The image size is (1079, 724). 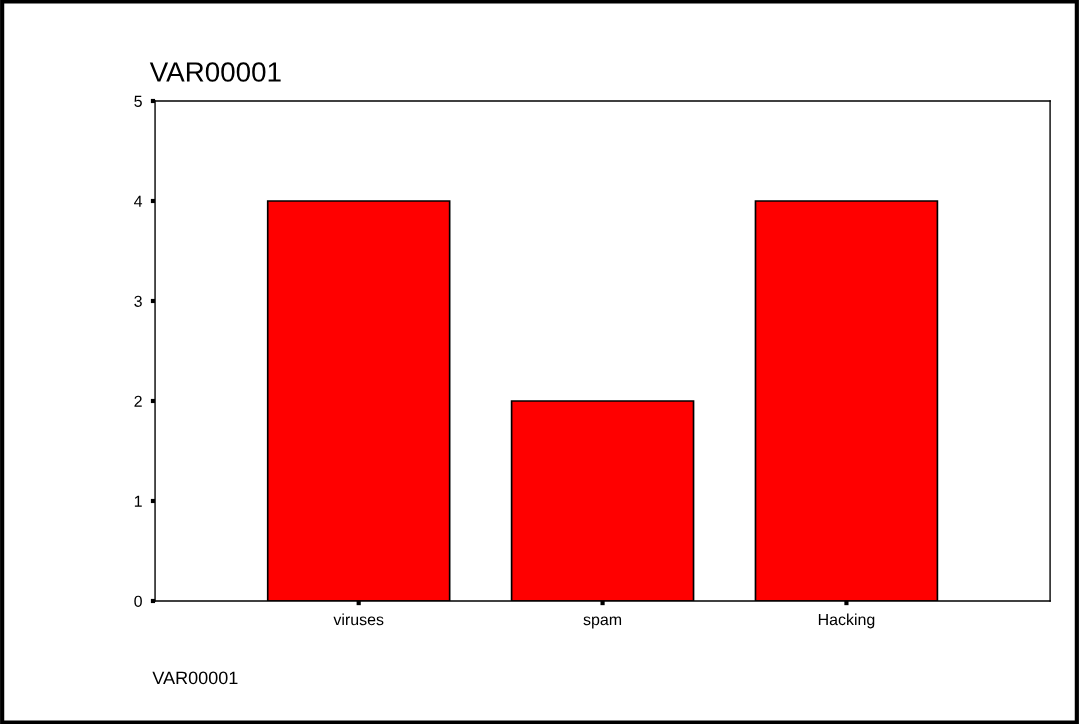 What do you see at coordinates (846, 621) in the screenshot?
I see `x-tick-label: Hacking` at bounding box center [846, 621].